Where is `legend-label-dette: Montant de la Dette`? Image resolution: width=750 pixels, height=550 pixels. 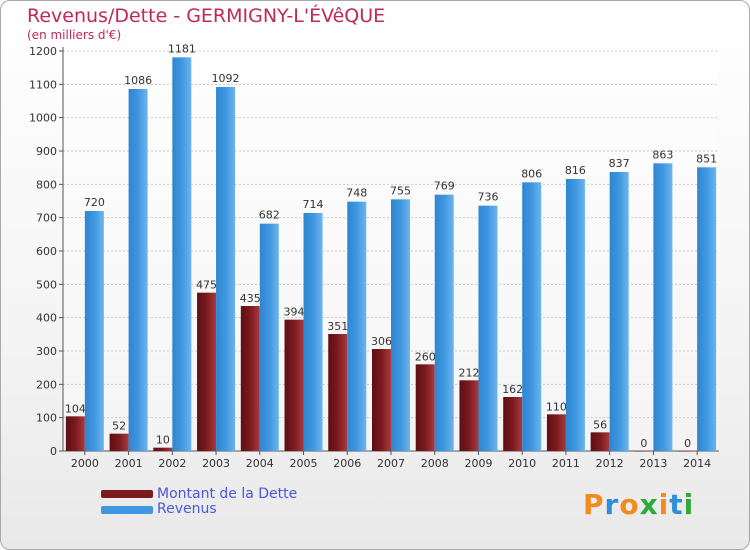 legend-label-dette: Montant de la Dette is located at coordinates (227, 494).